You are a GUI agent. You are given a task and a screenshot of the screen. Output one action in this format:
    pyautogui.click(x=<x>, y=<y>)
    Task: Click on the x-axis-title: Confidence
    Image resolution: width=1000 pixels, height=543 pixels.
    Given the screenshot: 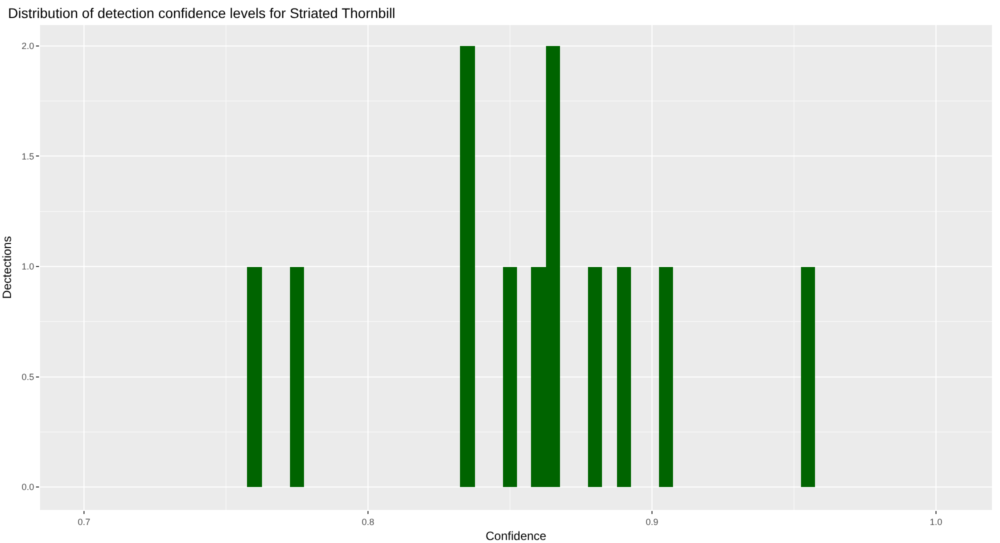 What is the action you would take?
    pyautogui.click(x=516, y=536)
    